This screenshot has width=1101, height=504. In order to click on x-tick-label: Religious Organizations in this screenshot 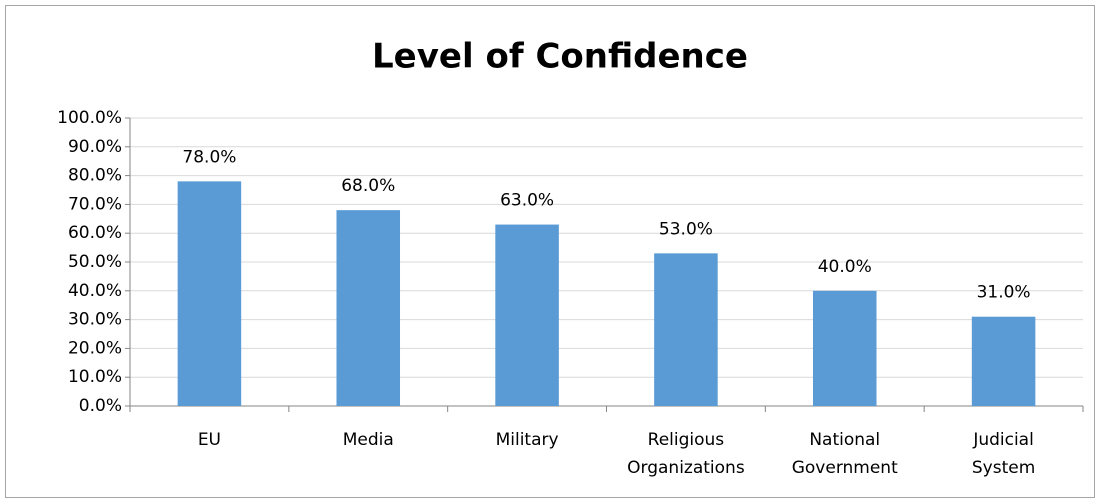, I will do `click(686, 454)`.